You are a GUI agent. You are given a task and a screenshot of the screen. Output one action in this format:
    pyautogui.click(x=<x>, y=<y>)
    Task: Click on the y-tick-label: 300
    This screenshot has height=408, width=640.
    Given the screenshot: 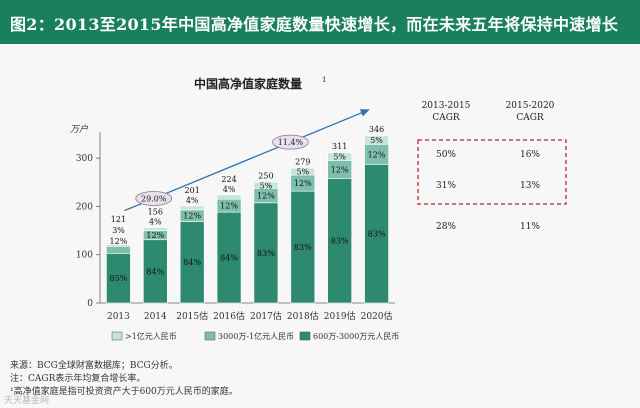 What is the action you would take?
    pyautogui.click(x=84, y=159)
    